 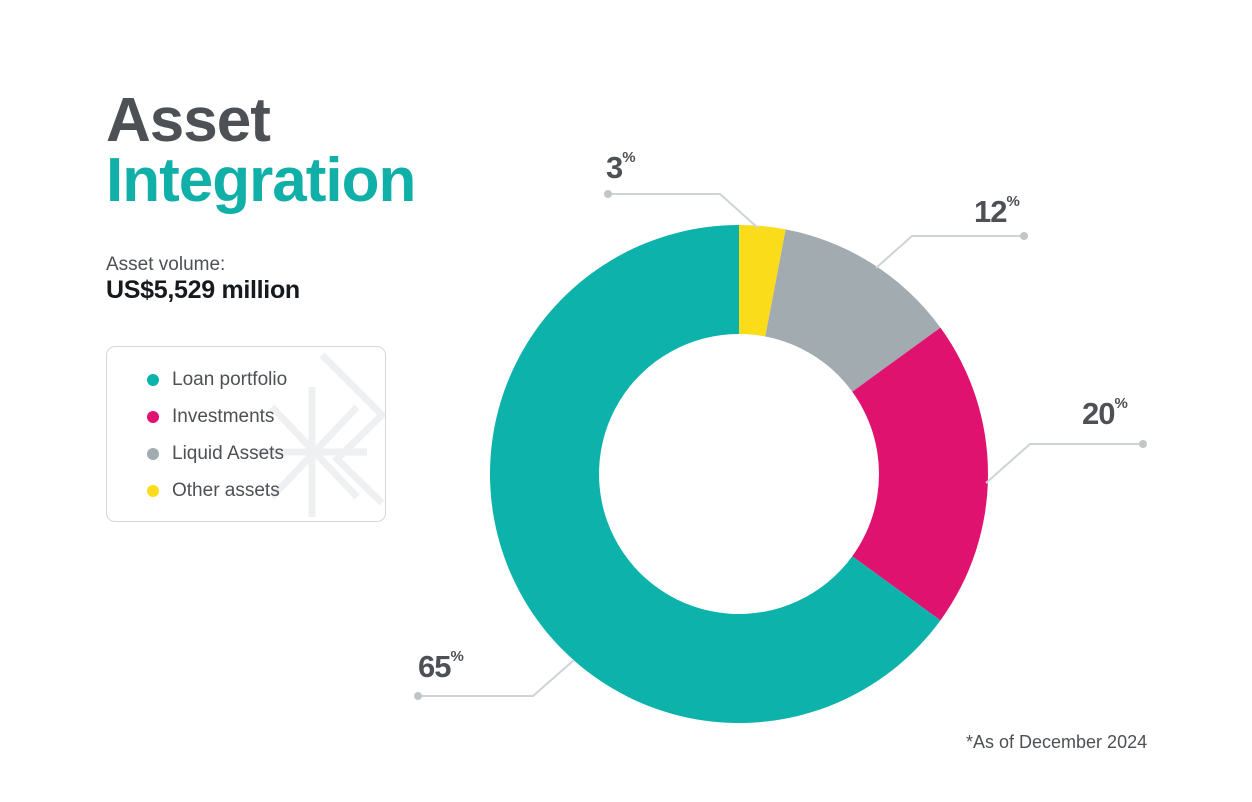 What do you see at coordinates (261, 180) in the screenshot?
I see `title-line-2: Integration` at bounding box center [261, 180].